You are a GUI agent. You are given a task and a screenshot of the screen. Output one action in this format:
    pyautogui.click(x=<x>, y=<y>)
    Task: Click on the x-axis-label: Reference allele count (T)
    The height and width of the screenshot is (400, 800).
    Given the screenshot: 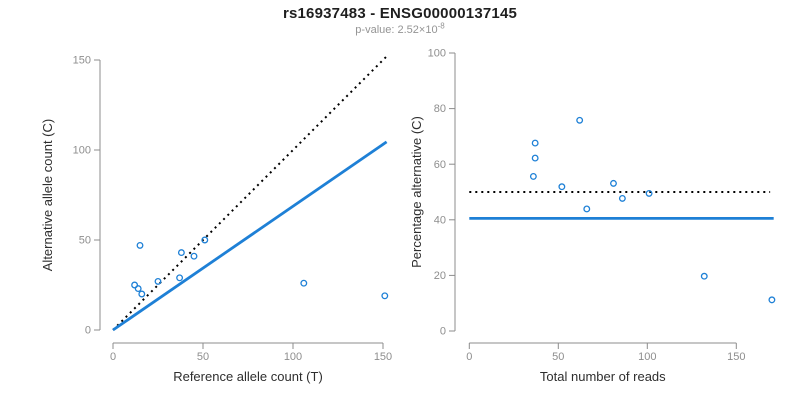 What is the action you would take?
    pyautogui.click(x=248, y=376)
    